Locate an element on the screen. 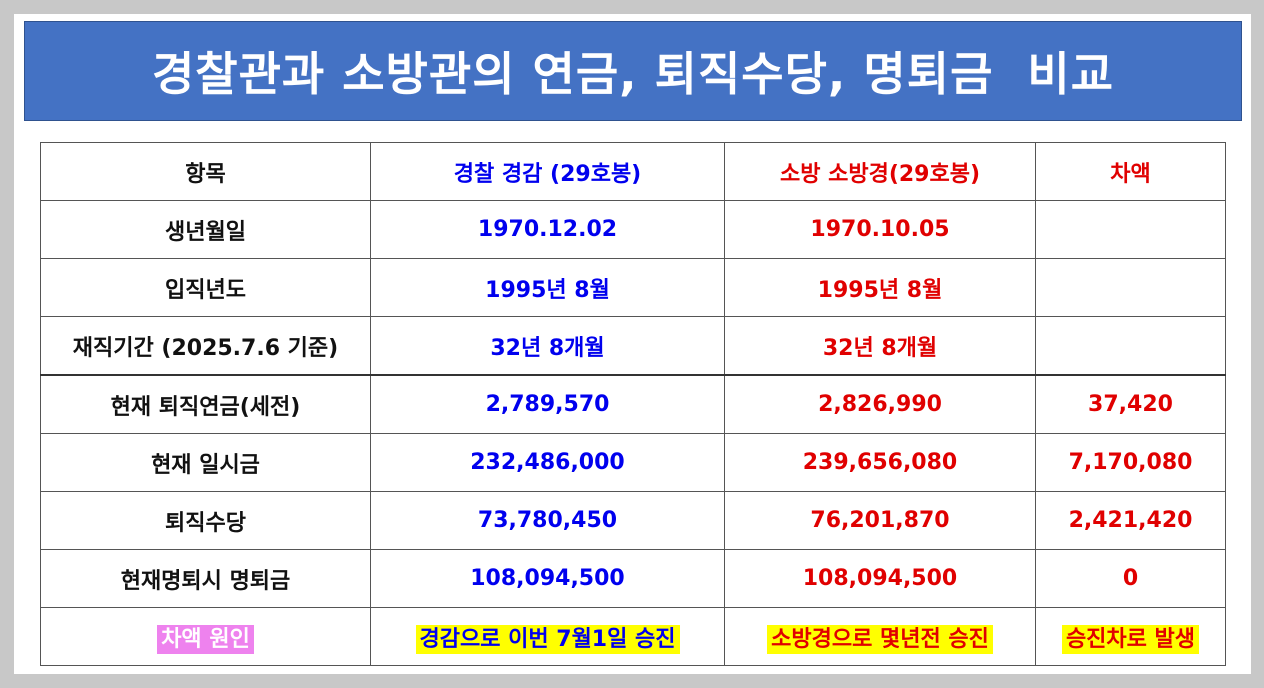 Image resolution: width=1264 pixels, height=688 pixels. cause-label: 차액 원인 is located at coordinates (205, 639).